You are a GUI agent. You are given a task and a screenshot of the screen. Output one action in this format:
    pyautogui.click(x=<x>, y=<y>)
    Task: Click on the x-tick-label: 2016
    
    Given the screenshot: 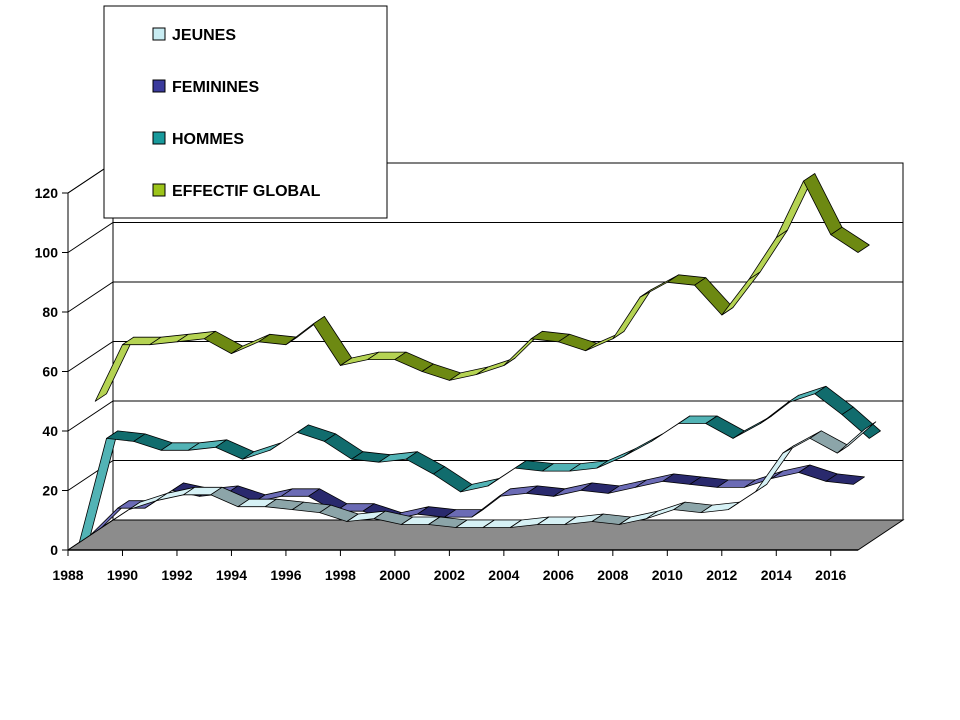 What is the action you would take?
    pyautogui.click(x=830, y=575)
    